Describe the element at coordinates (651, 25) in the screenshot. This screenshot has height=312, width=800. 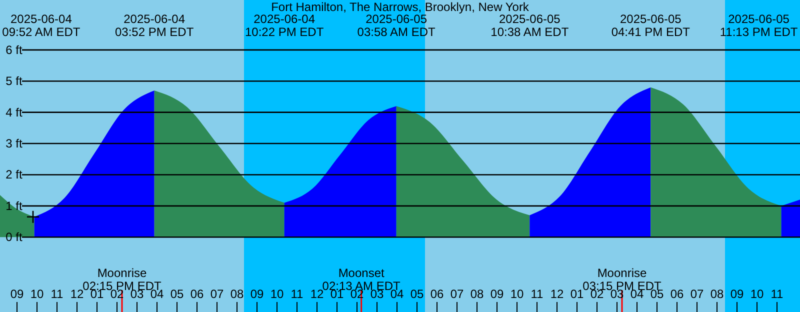
I see `annotation: 2025-06-05 04:41 PM EDT` at that location.